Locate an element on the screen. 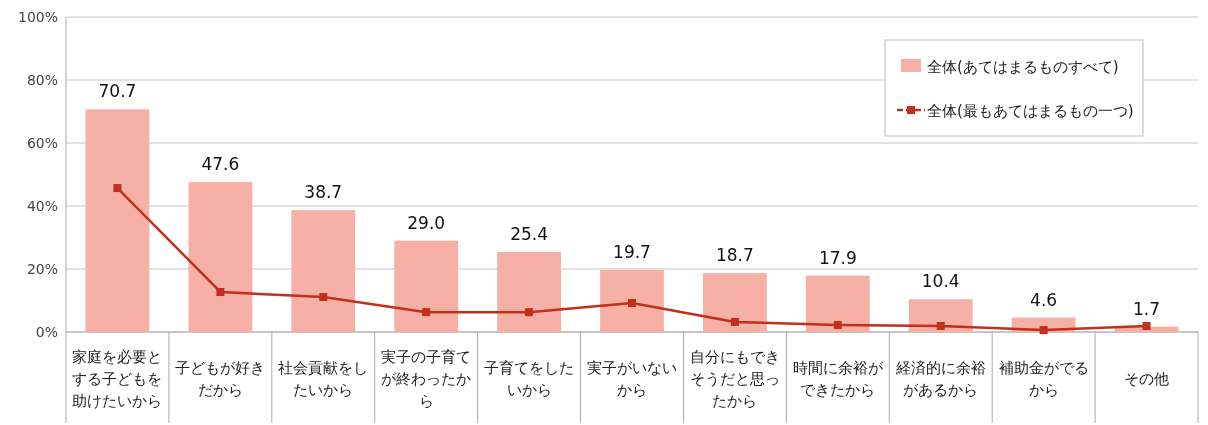 This screenshot has height=425, width=1208. x-tick-label: 子育てをしたいから is located at coordinates (529, 379).